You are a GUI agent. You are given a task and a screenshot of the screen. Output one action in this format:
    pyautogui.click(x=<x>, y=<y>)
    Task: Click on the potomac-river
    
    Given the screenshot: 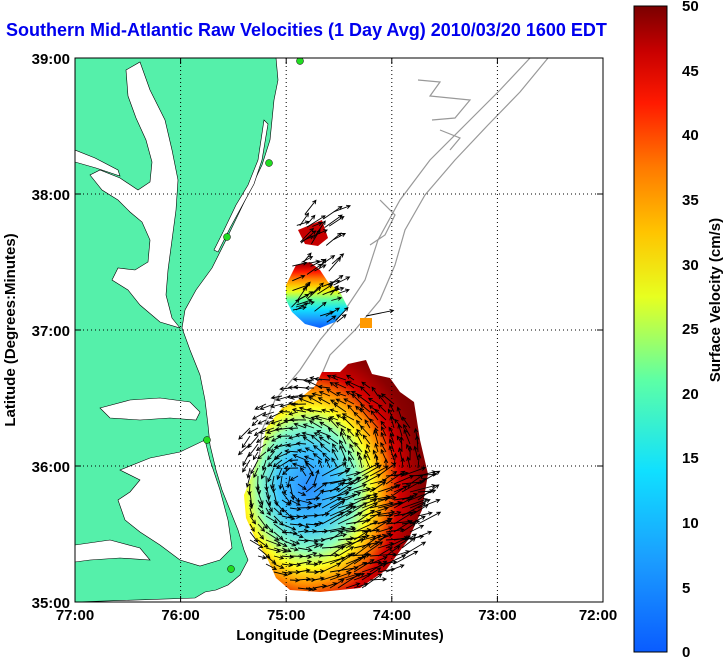 What is the action you would take?
    pyautogui.click(x=98, y=163)
    